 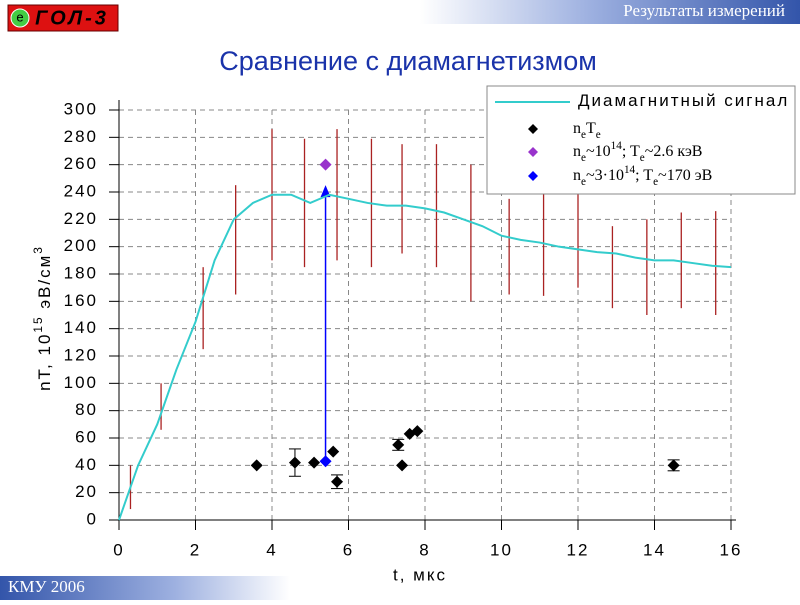 I want to click on y-tick-label: 220, so click(x=81, y=218).